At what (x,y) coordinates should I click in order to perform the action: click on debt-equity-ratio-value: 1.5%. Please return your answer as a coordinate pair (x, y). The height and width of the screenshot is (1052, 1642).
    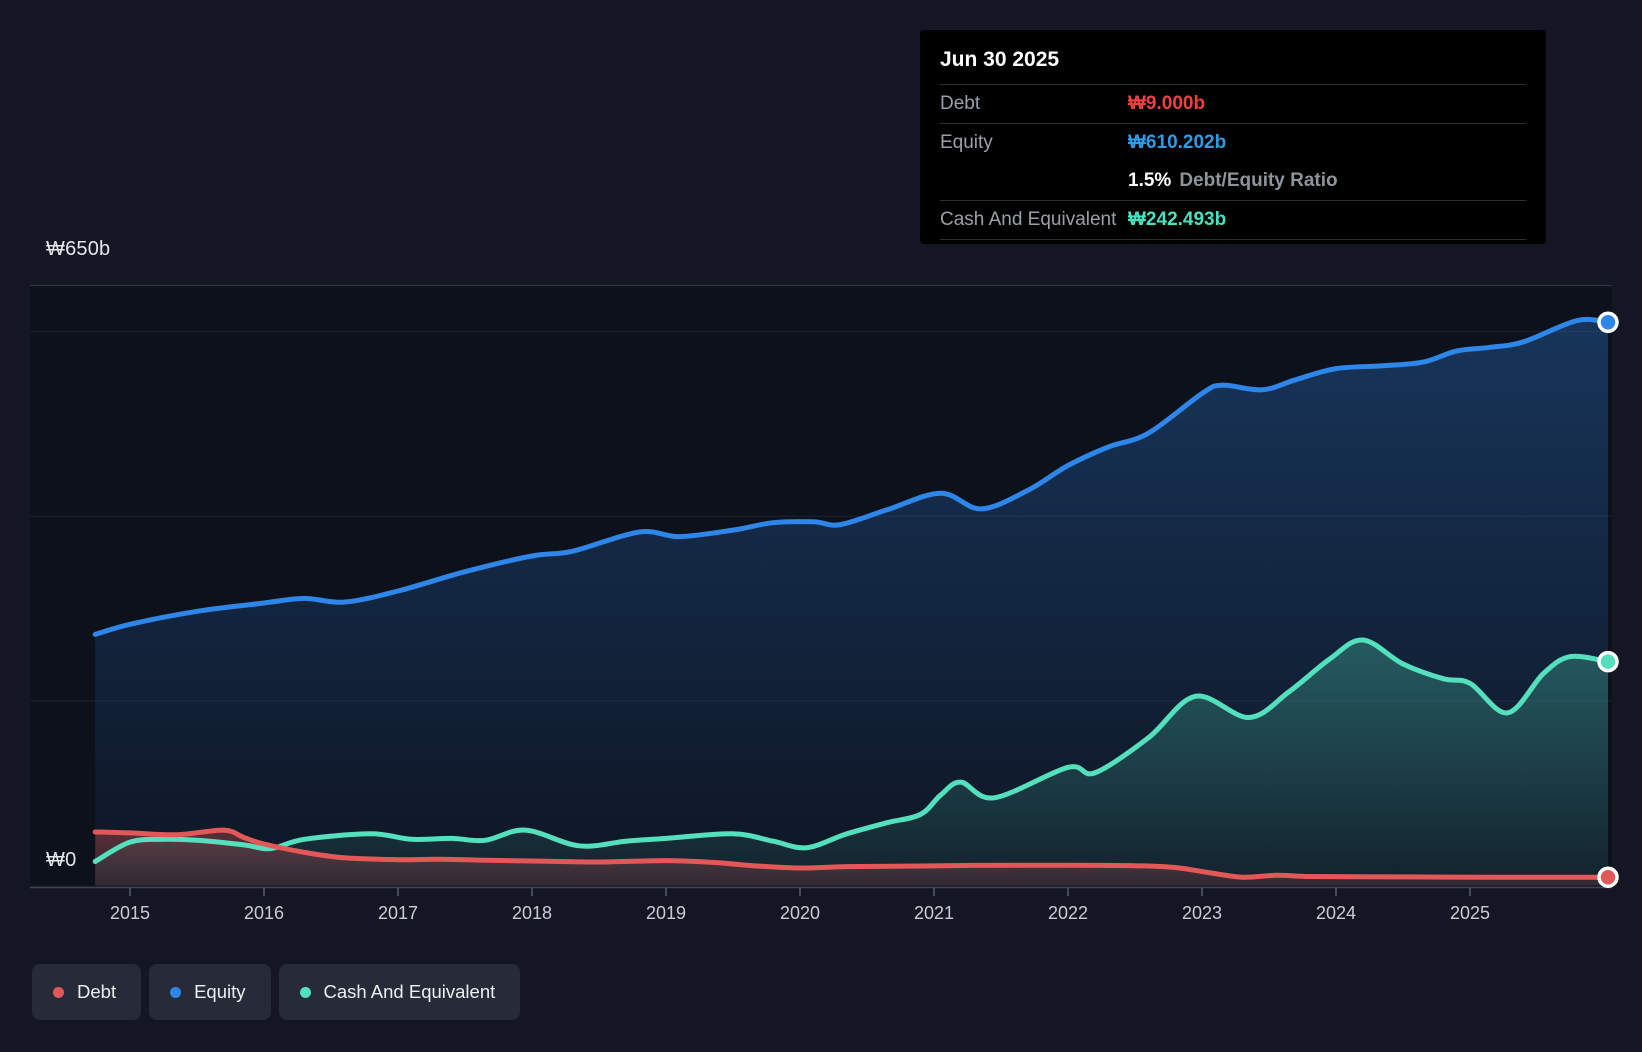
    Looking at the image, I should click on (1150, 180).